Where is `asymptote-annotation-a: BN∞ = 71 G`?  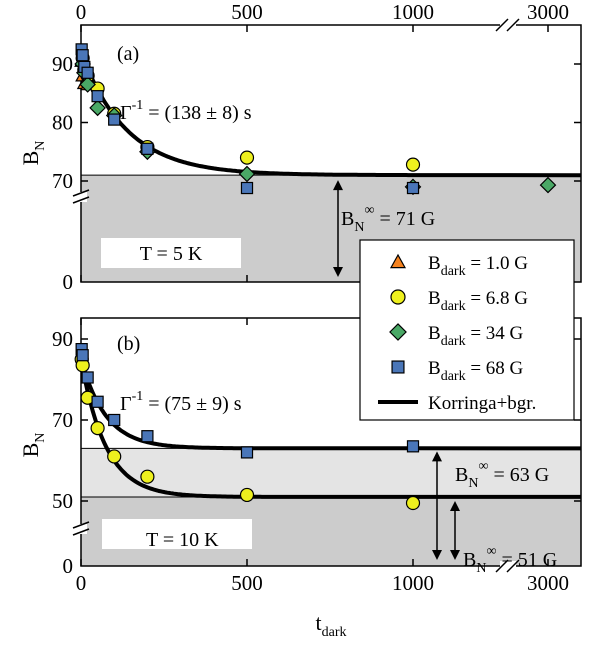 asymptote-annotation-a: BN∞ = 71 G is located at coordinates (388, 219).